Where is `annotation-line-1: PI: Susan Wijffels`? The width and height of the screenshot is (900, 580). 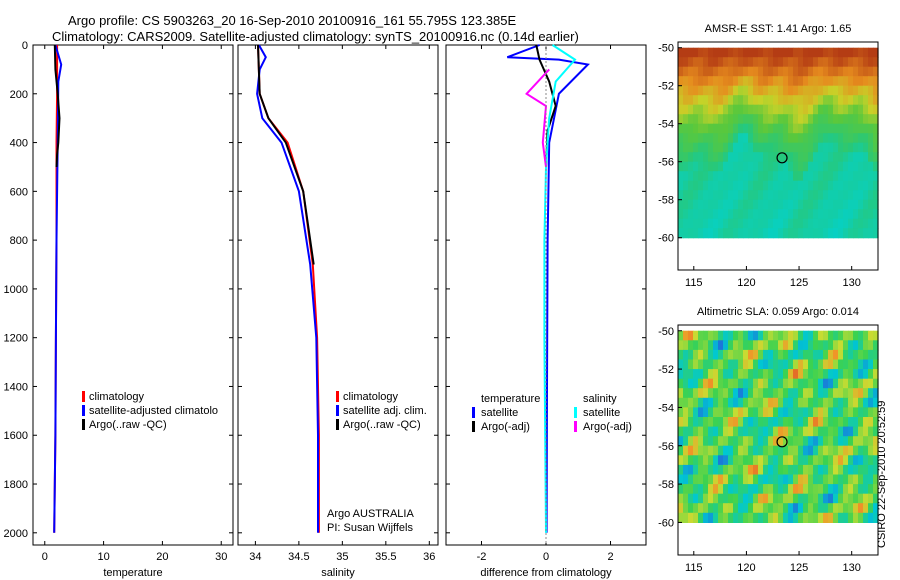 annotation-line-1: PI: Susan Wijffels is located at coordinates (370, 528).